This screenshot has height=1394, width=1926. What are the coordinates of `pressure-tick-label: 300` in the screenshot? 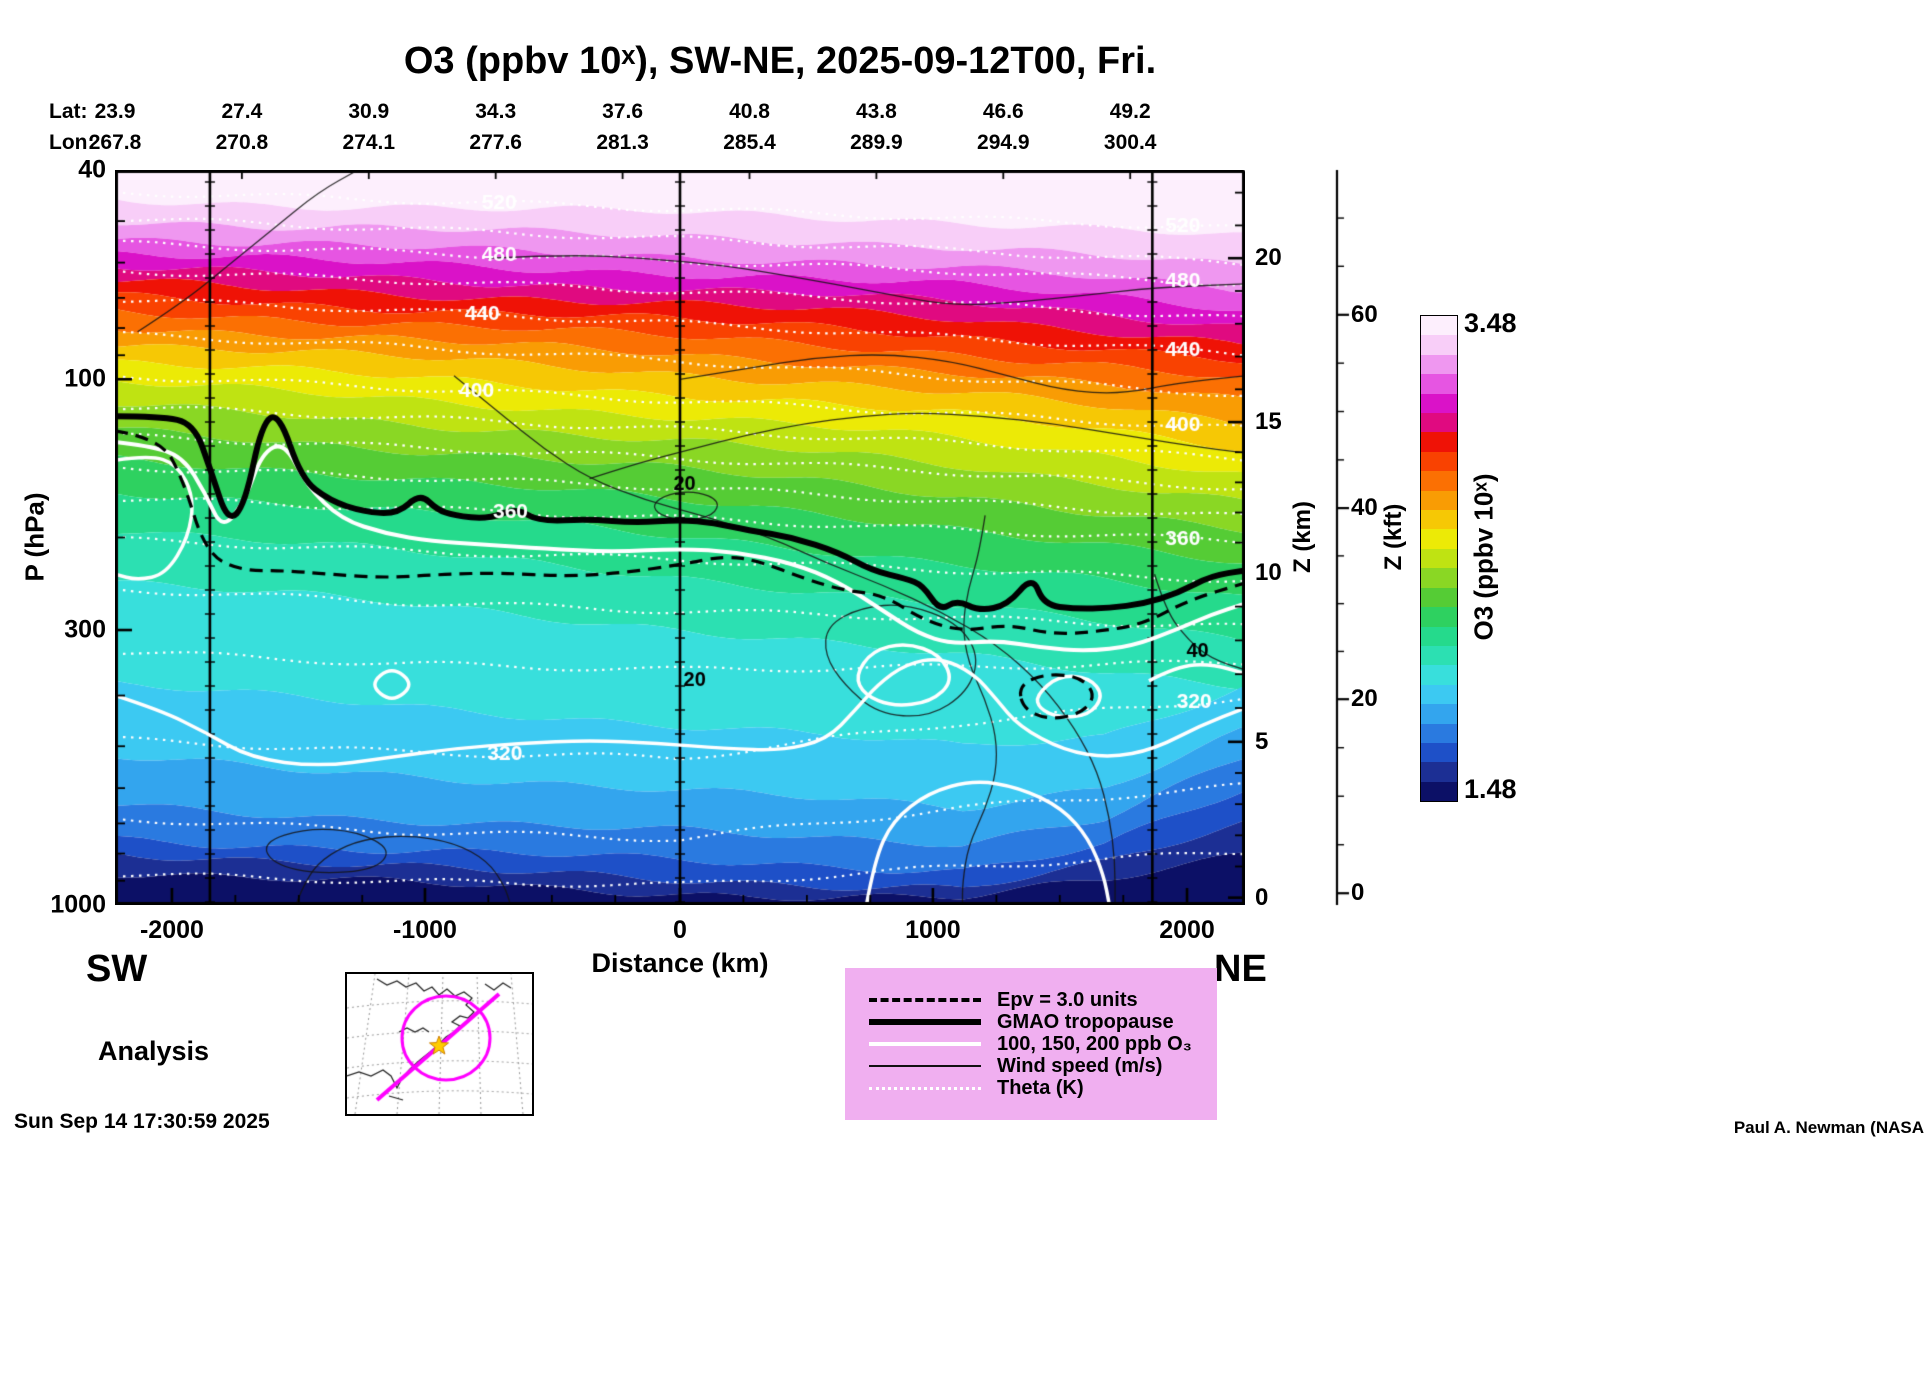 It's located at (85, 629).